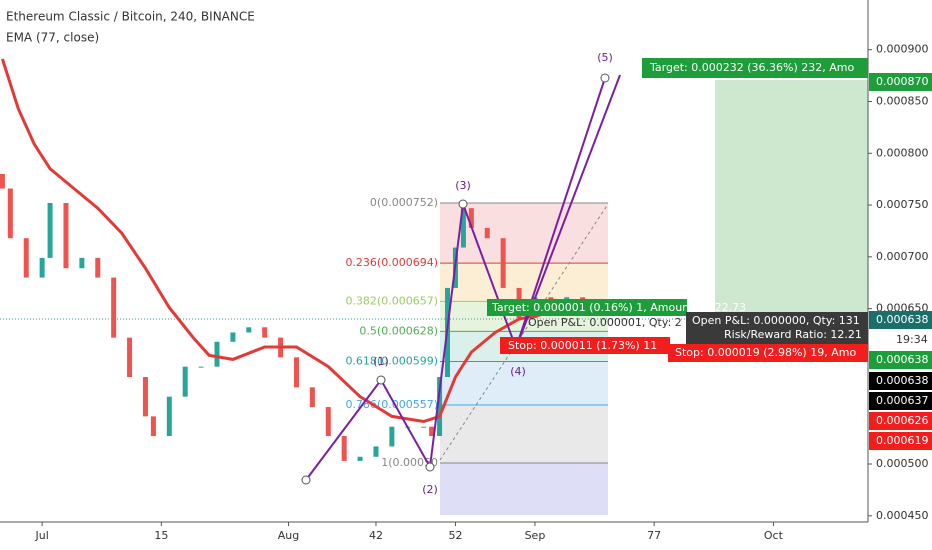 The height and width of the screenshot is (550, 932). Describe the element at coordinates (391, 300) in the screenshot. I see `fib-label: 0.382(0.000657)` at that location.